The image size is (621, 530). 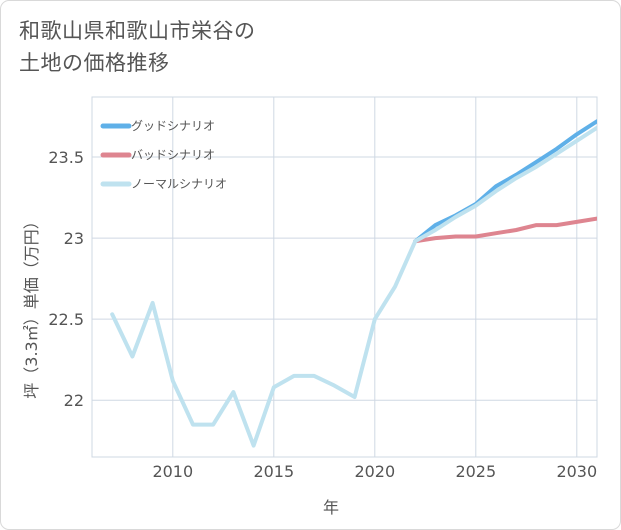 I want to click on y-tick-label: 22.5, so click(x=66, y=319).